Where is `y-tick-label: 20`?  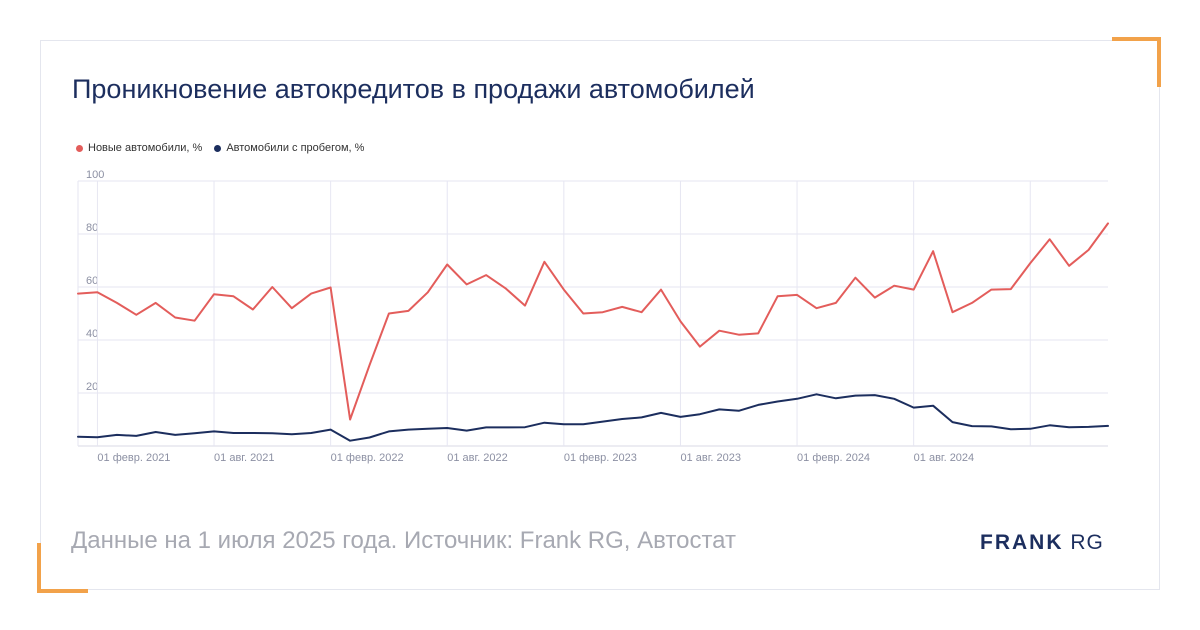 y-tick-label: 20 is located at coordinates (92, 387).